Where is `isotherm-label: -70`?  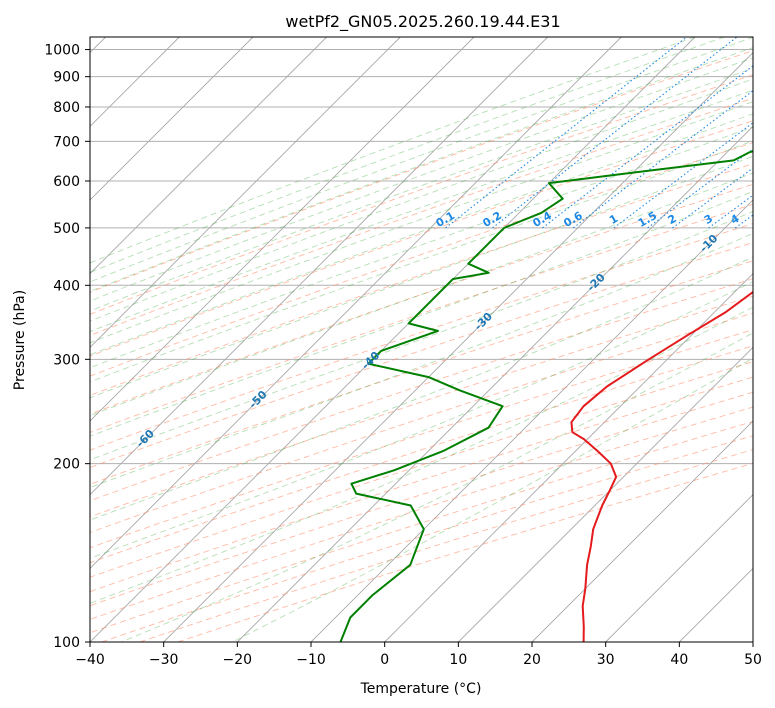 isotherm-label: -70 is located at coordinates (32, 477).